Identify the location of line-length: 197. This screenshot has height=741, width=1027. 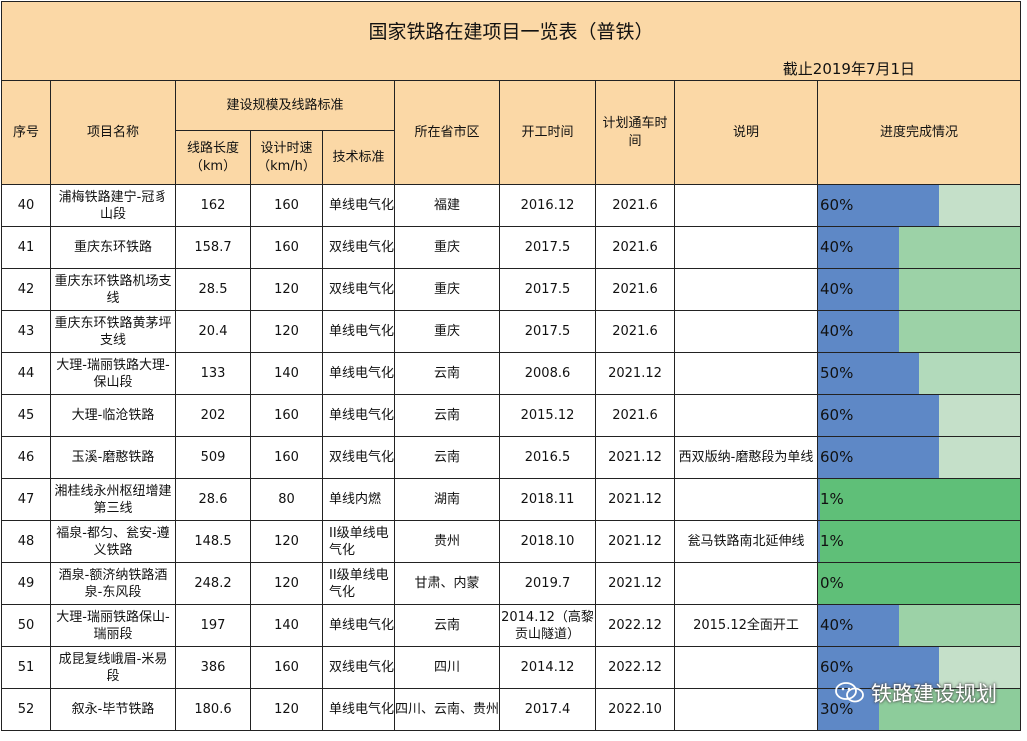
(213, 625).